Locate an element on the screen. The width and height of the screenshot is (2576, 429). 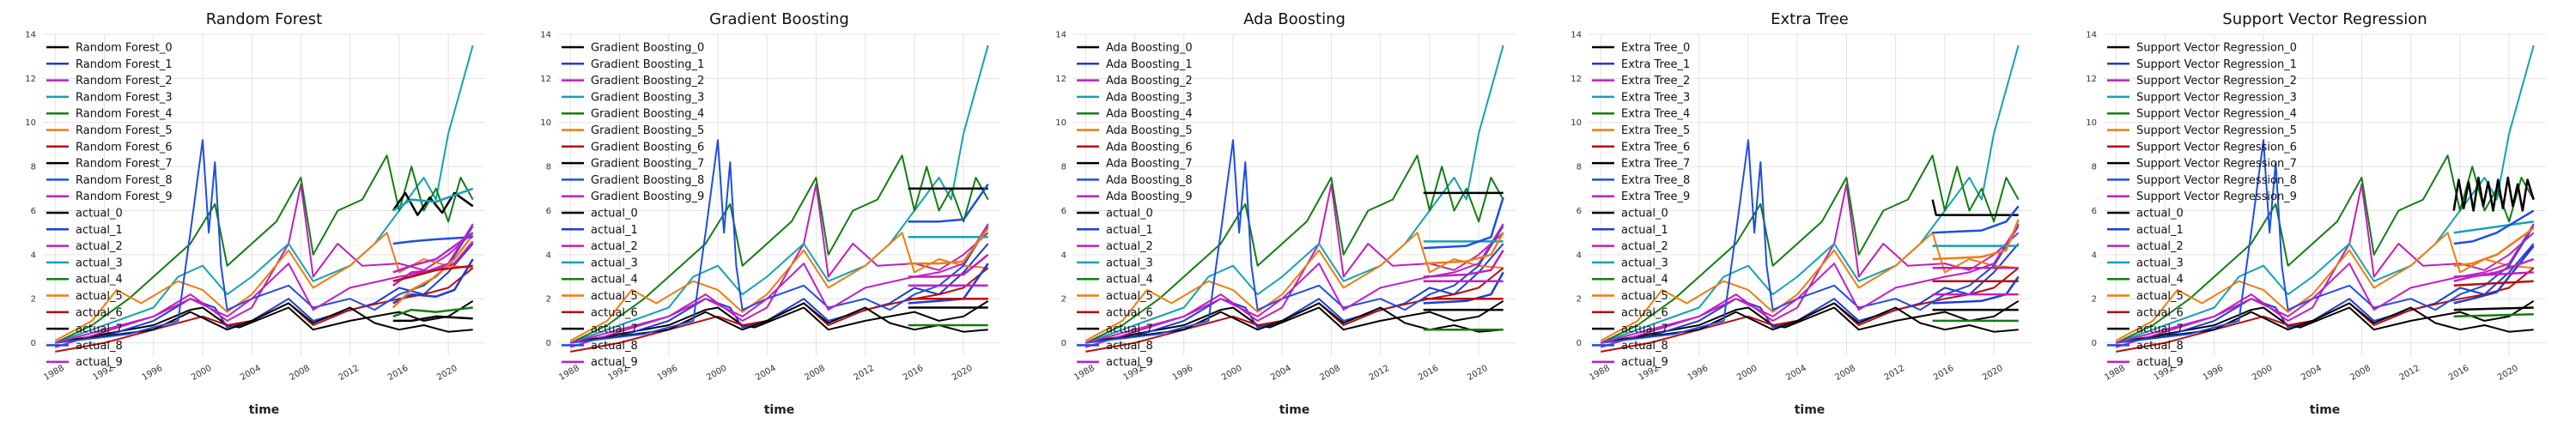
legend-entry: Support Vector Regression_3 is located at coordinates (2216, 97).